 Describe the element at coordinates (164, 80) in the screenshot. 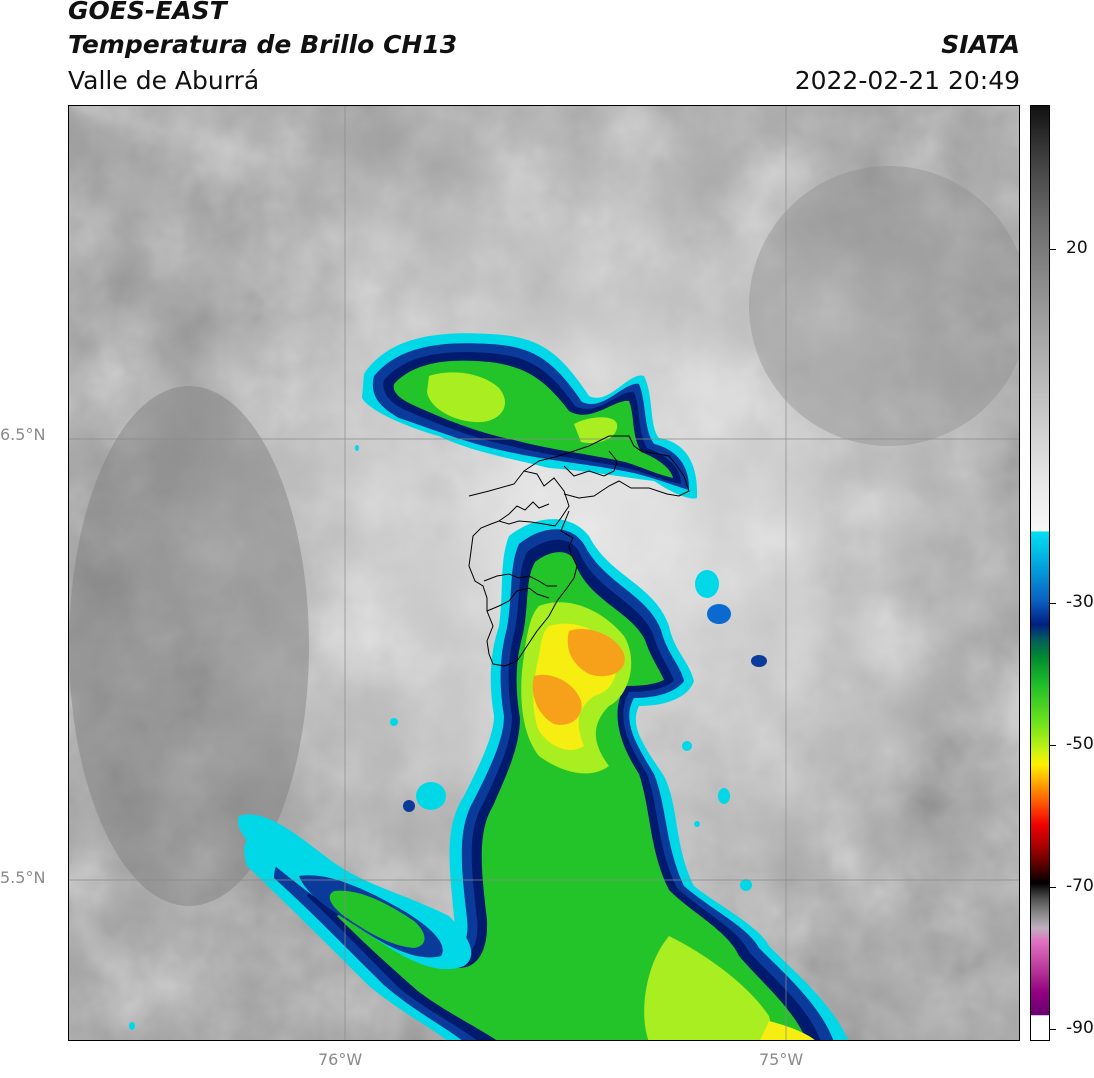

I see `region-label: Valle de Aburrá` at that location.